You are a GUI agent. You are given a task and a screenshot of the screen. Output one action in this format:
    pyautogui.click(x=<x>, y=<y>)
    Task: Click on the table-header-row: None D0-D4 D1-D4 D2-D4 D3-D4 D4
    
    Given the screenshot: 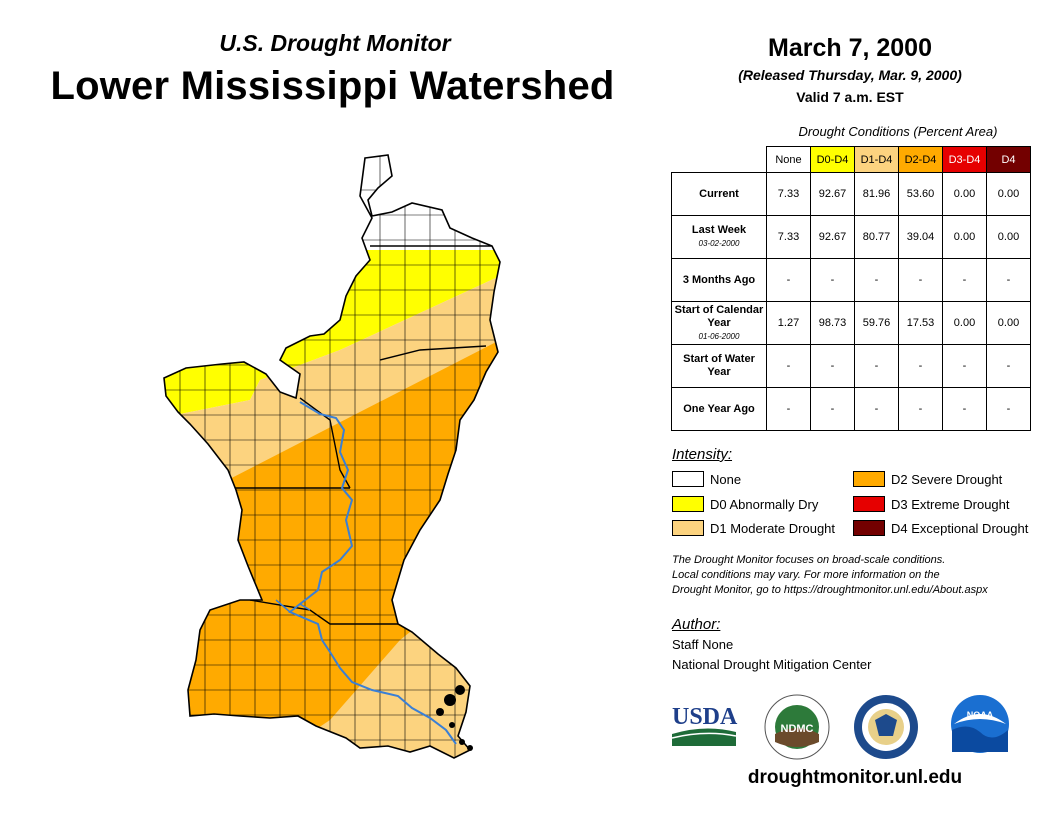 What is the action you would take?
    pyautogui.click(x=851, y=159)
    